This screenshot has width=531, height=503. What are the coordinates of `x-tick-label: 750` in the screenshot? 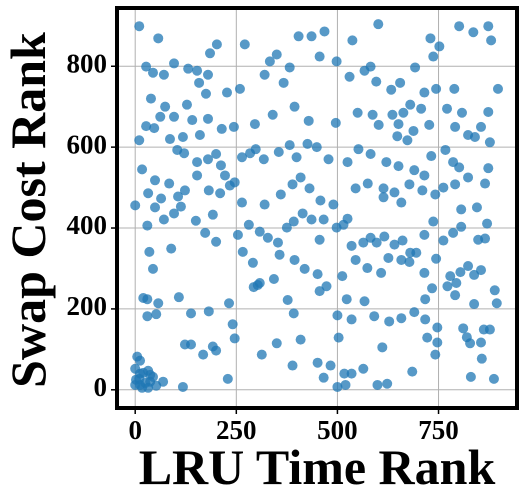 It's located at (438, 430).